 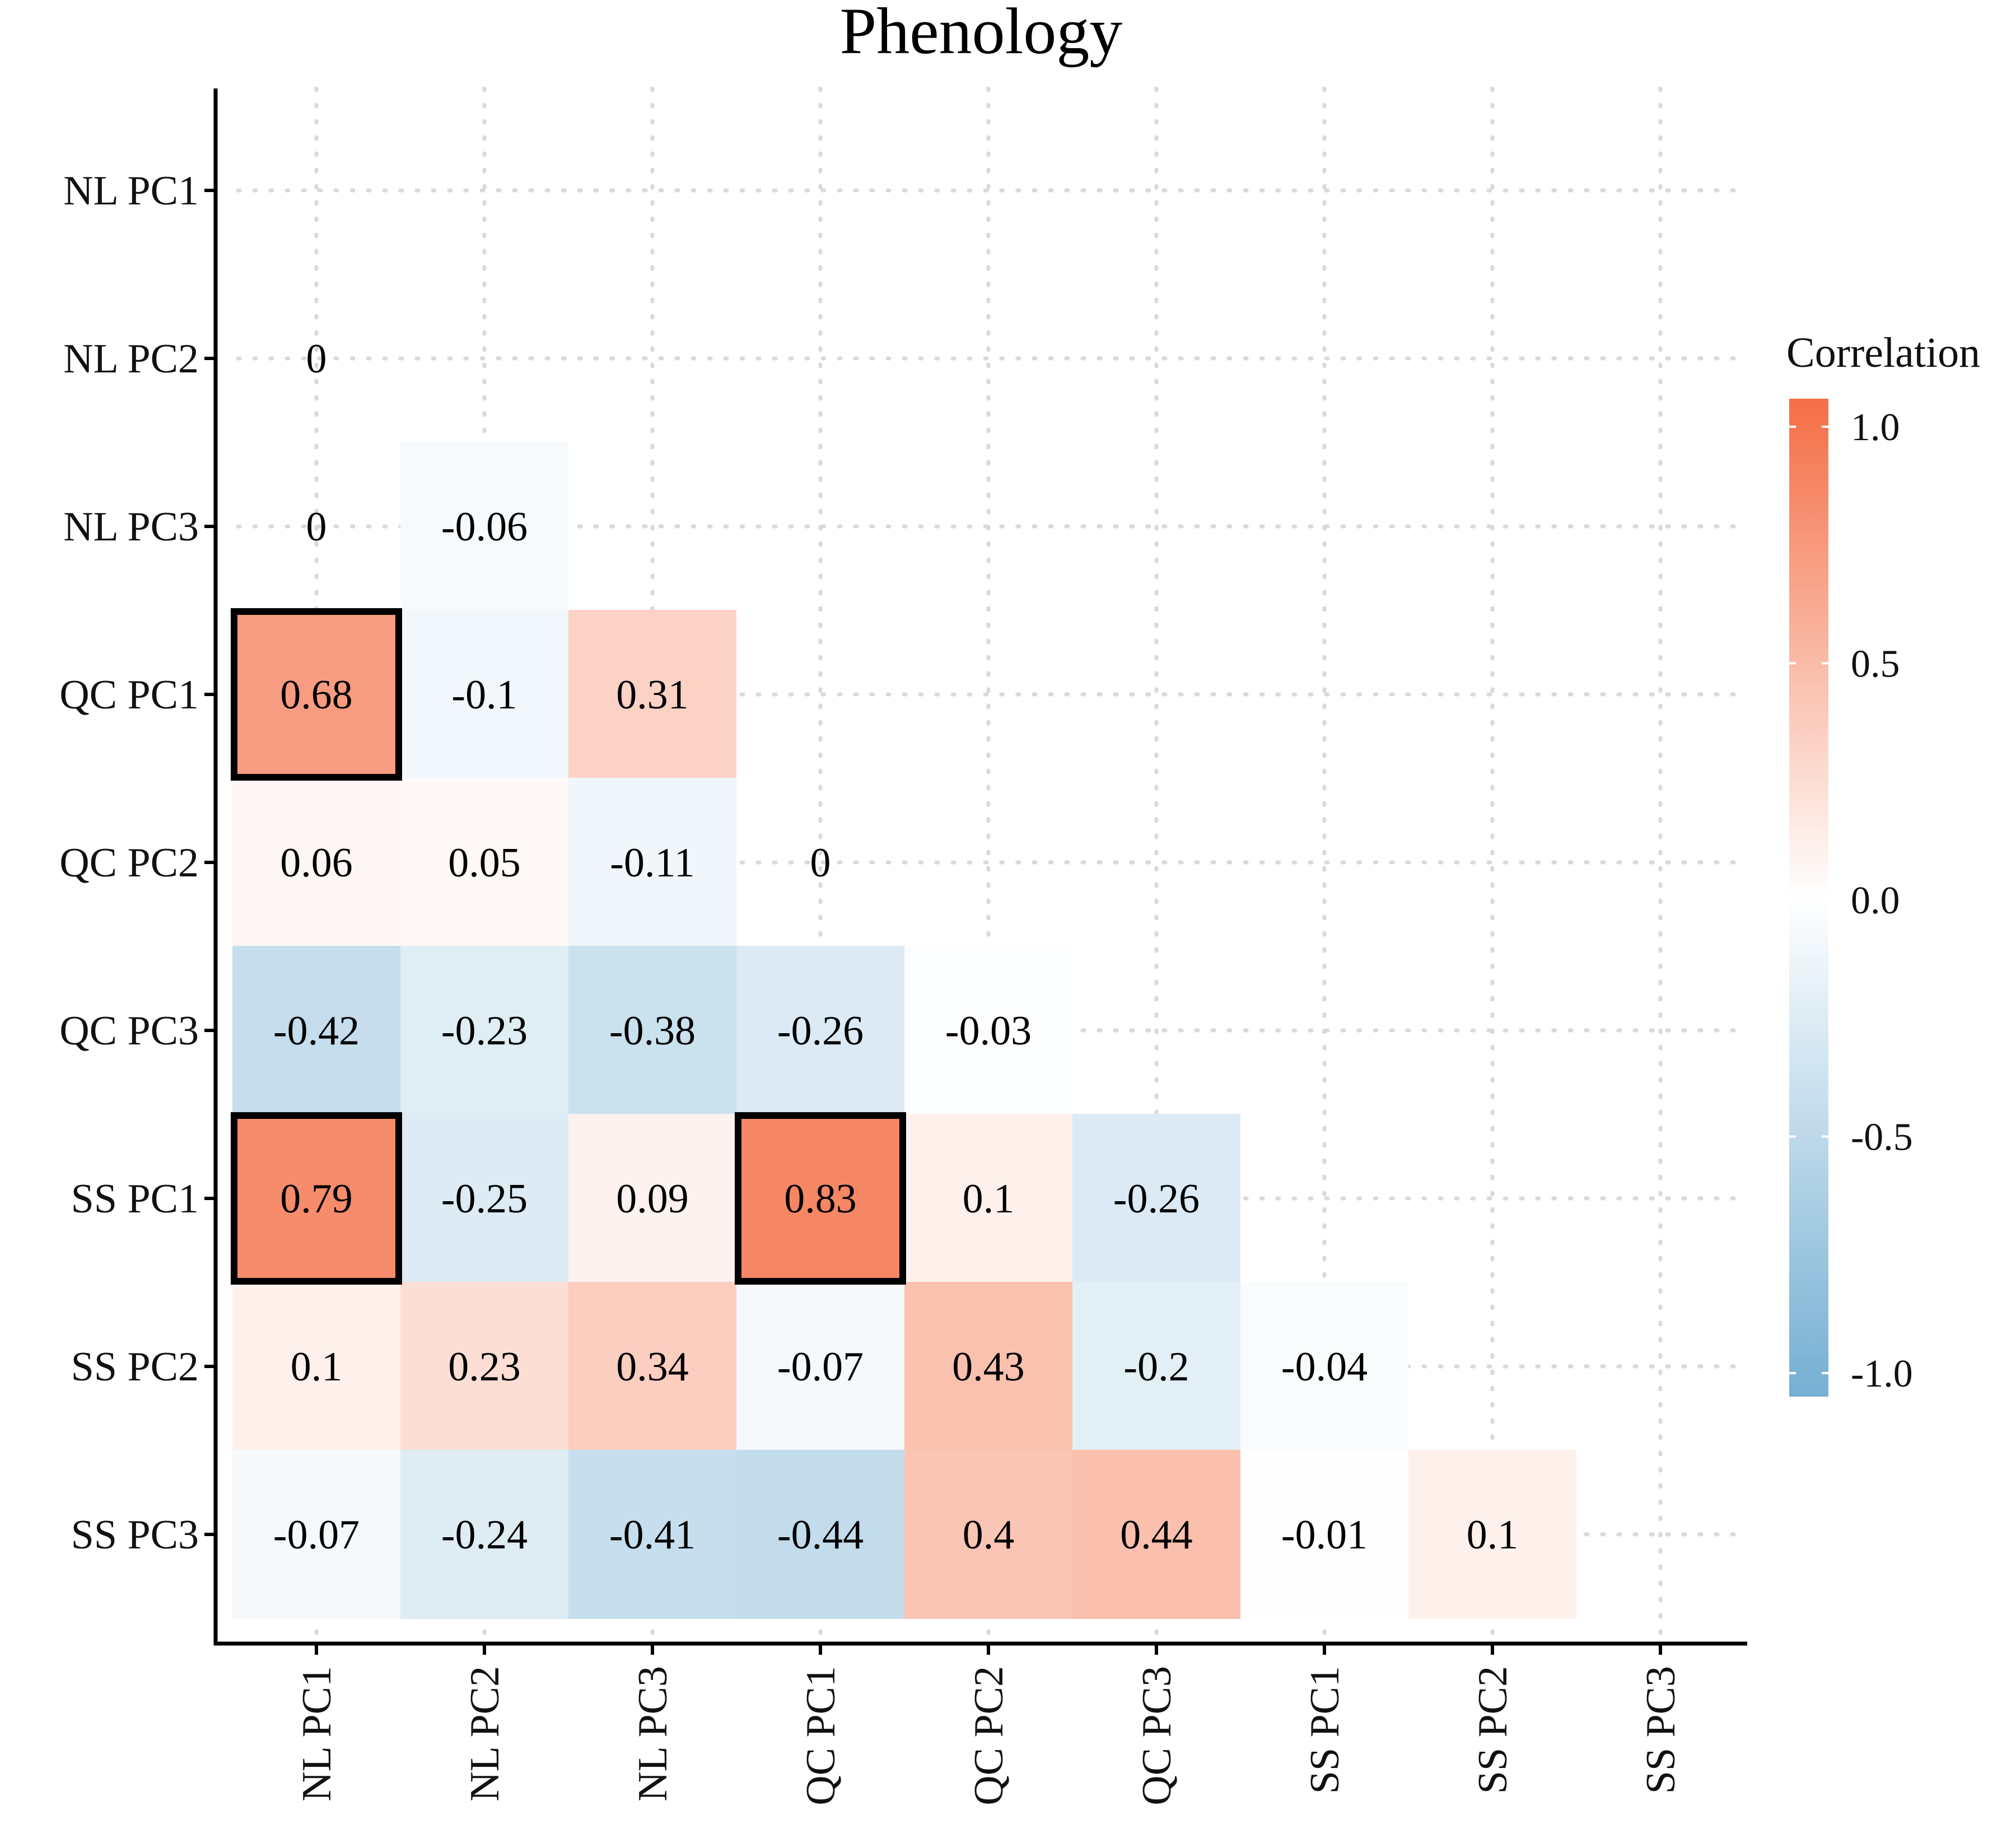 I want to click on cell-label-qc-pc2-x-nl-pc2: 0.05, so click(x=485, y=863).